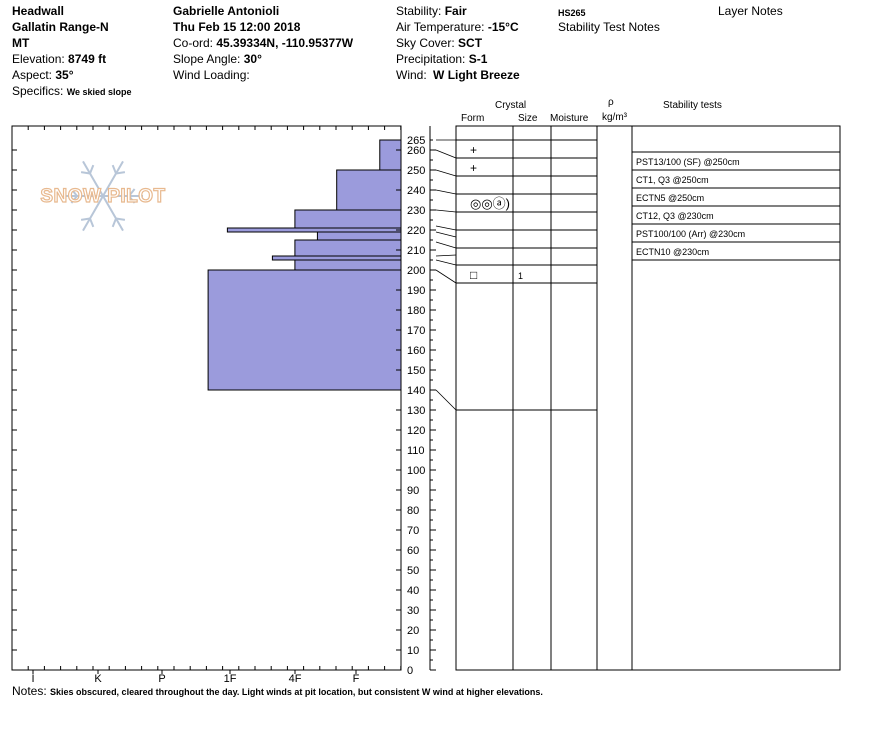 This screenshot has width=888, height=750. What do you see at coordinates (416, 171) in the screenshot?
I see `depth-label: 250` at bounding box center [416, 171].